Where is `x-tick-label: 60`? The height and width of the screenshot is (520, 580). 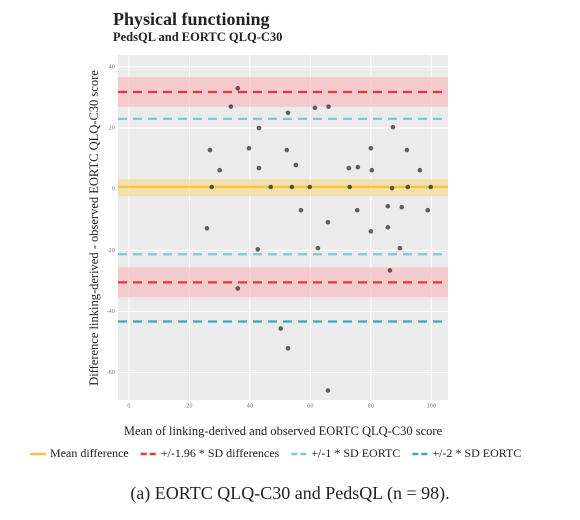
x-tick-label: 60 is located at coordinates (310, 407).